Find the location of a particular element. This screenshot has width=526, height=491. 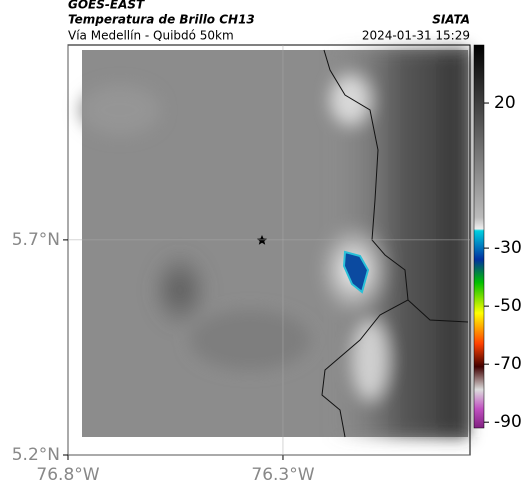

timestamp: 2024-01-31 15:29 is located at coordinates (416, 36).